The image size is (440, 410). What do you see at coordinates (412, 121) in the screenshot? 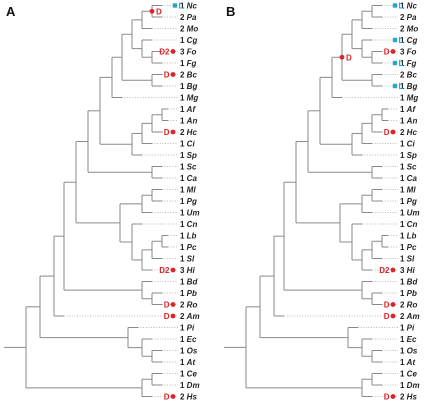
I see `leaf-name: An` at bounding box center [412, 121].